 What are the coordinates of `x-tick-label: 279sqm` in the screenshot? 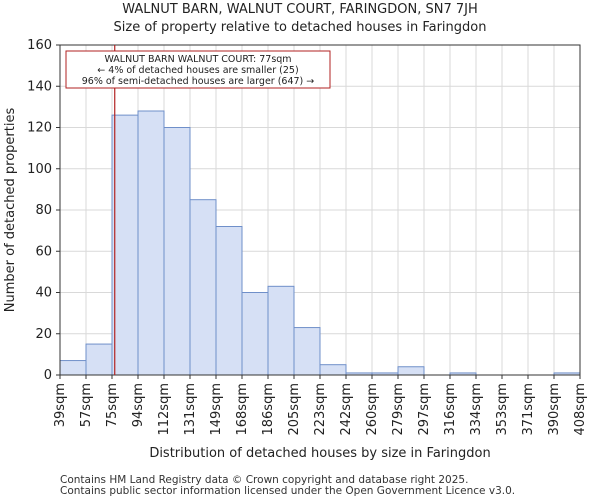 It's located at (398, 409).